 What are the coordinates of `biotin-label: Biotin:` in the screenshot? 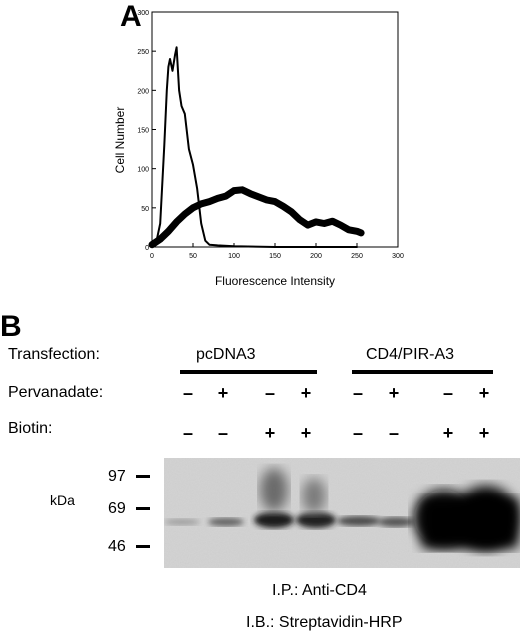 It's located at (30, 428).